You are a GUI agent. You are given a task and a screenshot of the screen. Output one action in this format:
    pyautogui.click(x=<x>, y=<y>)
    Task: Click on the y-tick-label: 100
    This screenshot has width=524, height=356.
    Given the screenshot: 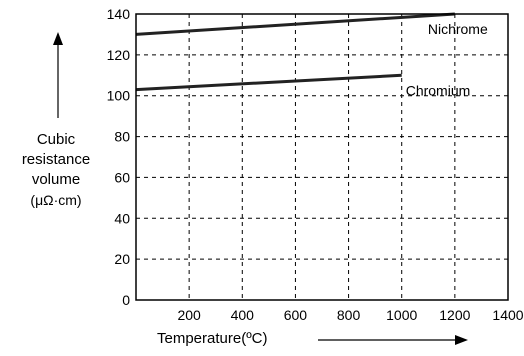 What is the action you would take?
    pyautogui.click(x=119, y=96)
    